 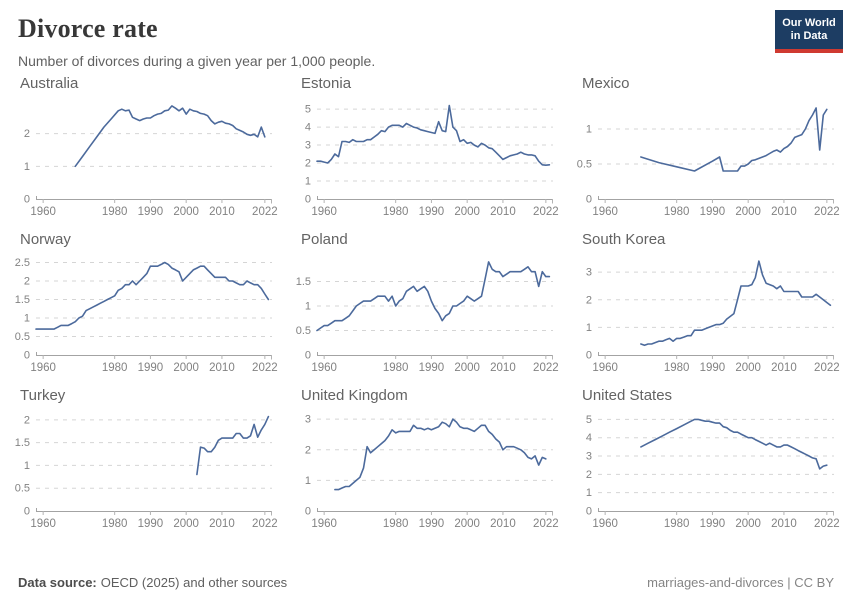 What do you see at coordinates (233, 445) in the screenshot?
I see `data-line-turkey` at bounding box center [233, 445].